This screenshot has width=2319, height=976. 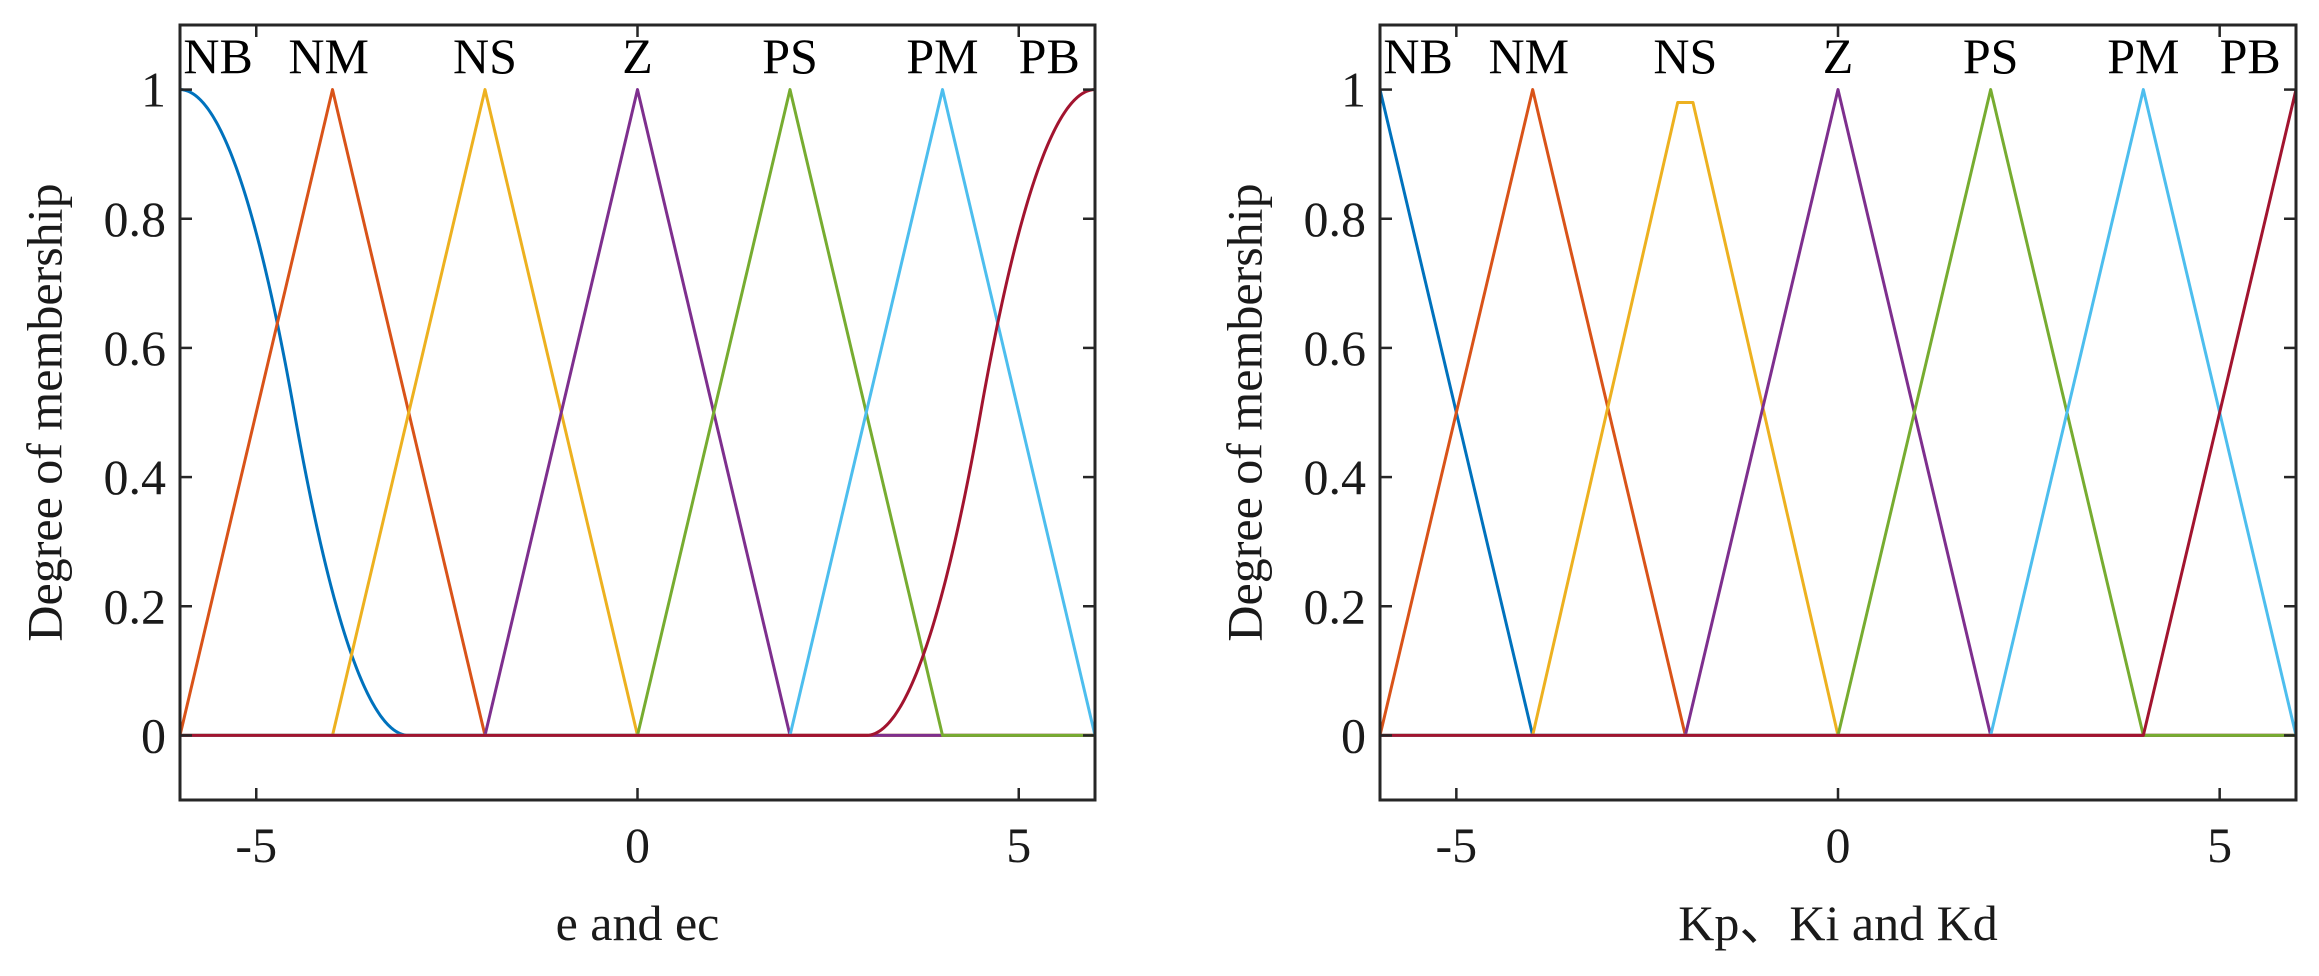 I want to click on x-axis-label: Kp、Ki and Kd, so click(x=1837, y=923).